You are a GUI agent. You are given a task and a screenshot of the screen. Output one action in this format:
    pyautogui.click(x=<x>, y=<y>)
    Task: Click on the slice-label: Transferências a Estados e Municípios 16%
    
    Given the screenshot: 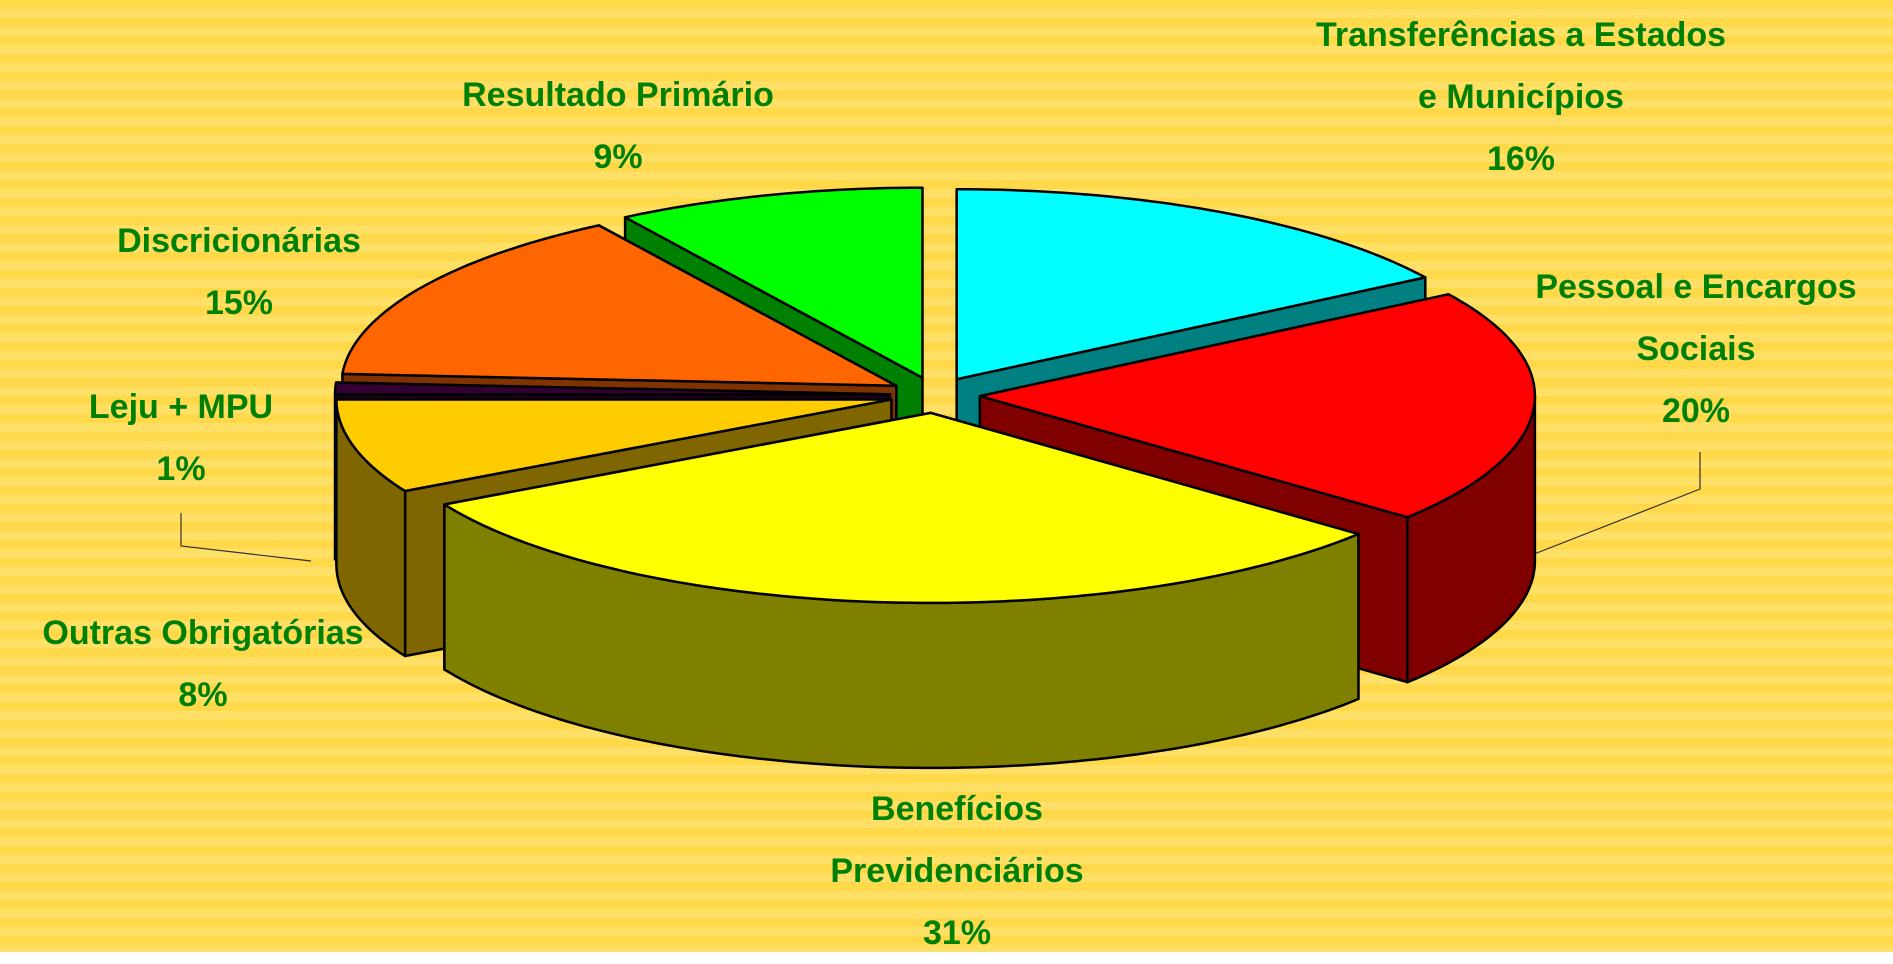 What is the action you would take?
    pyautogui.click(x=1521, y=97)
    